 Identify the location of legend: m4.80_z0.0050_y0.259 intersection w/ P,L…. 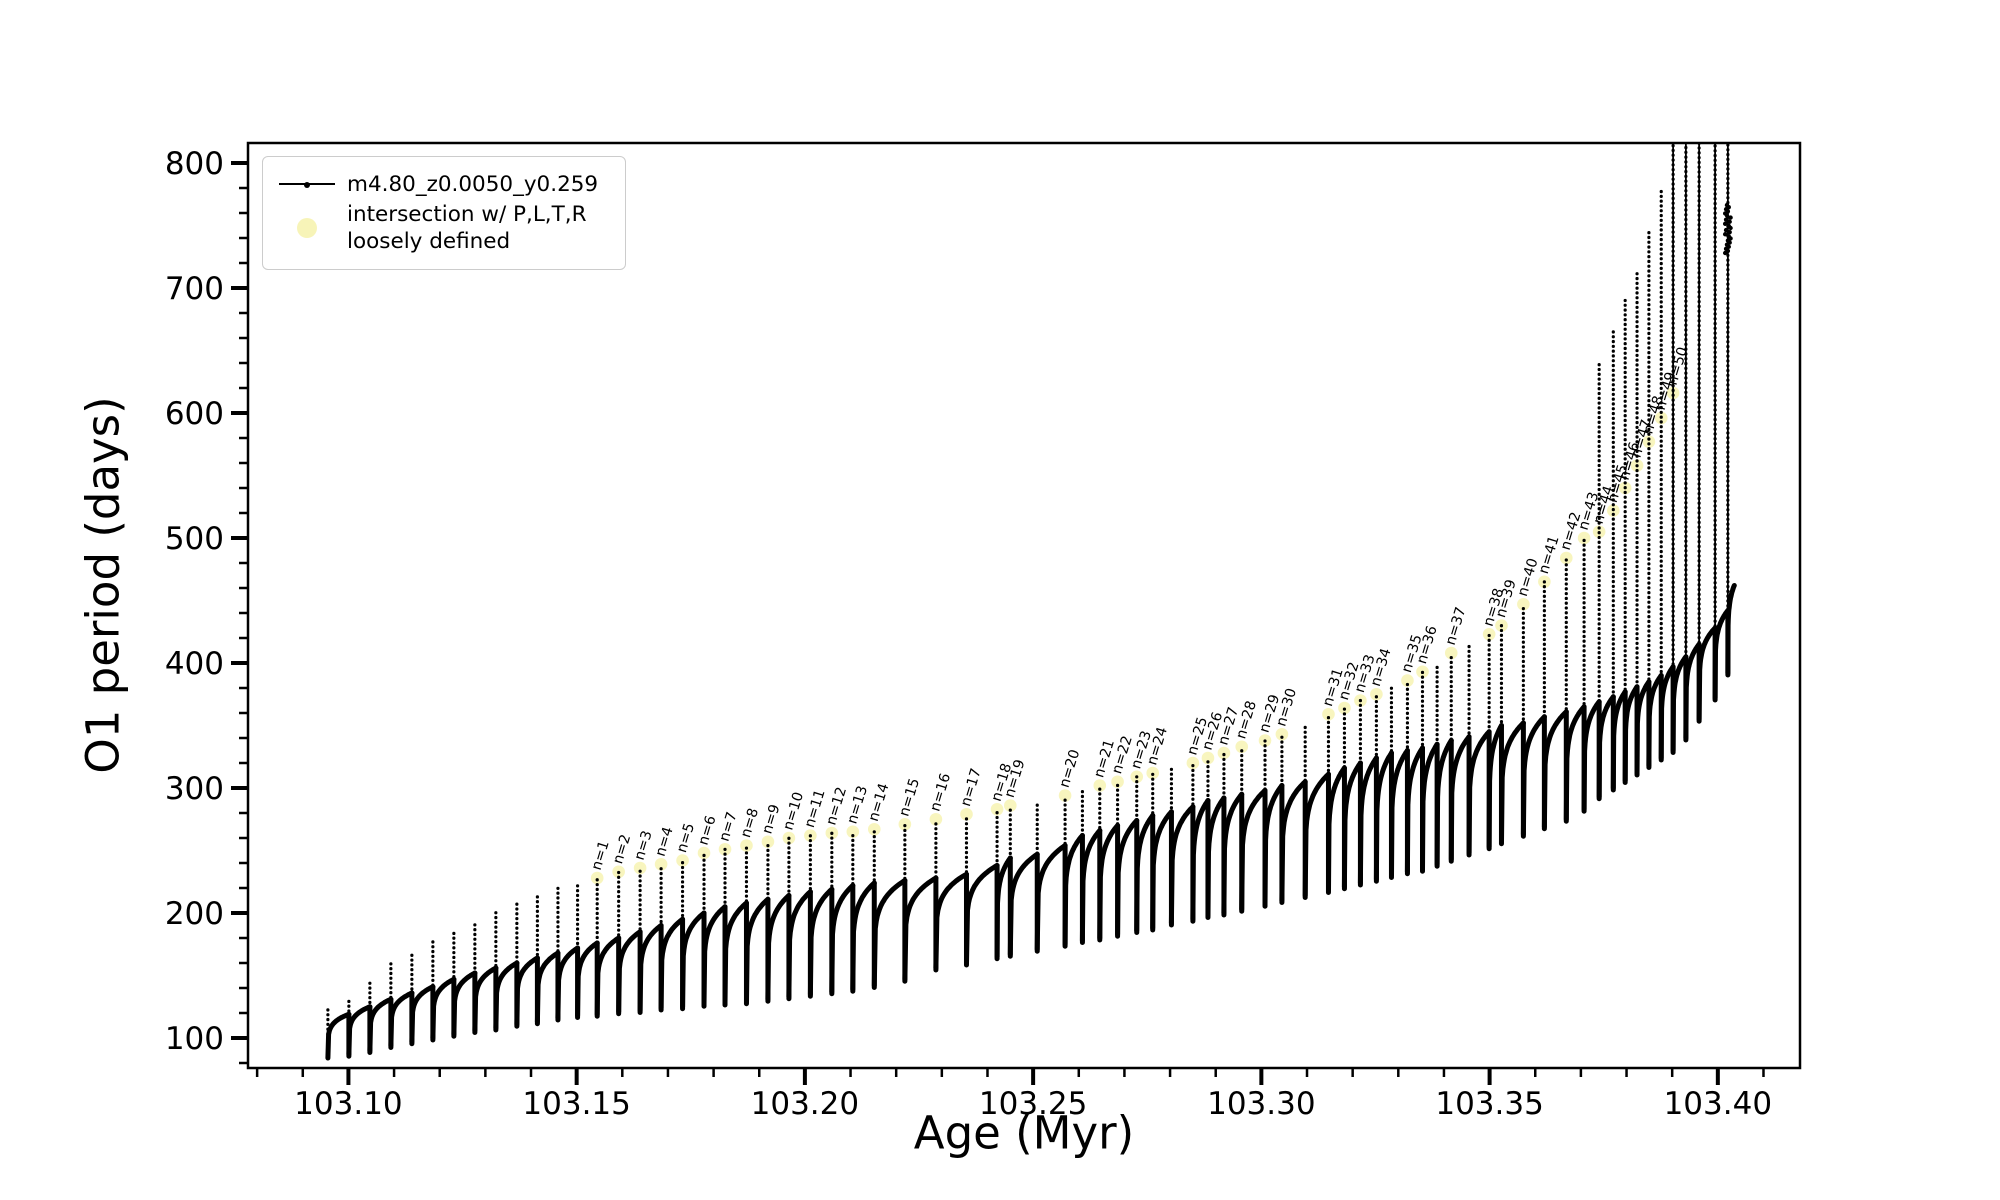
(444, 213).